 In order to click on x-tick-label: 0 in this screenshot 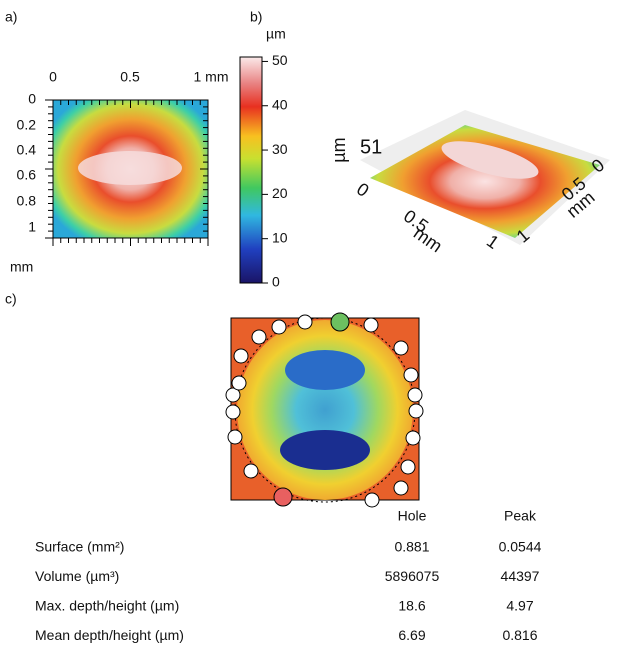, I will do `click(53, 77)`.